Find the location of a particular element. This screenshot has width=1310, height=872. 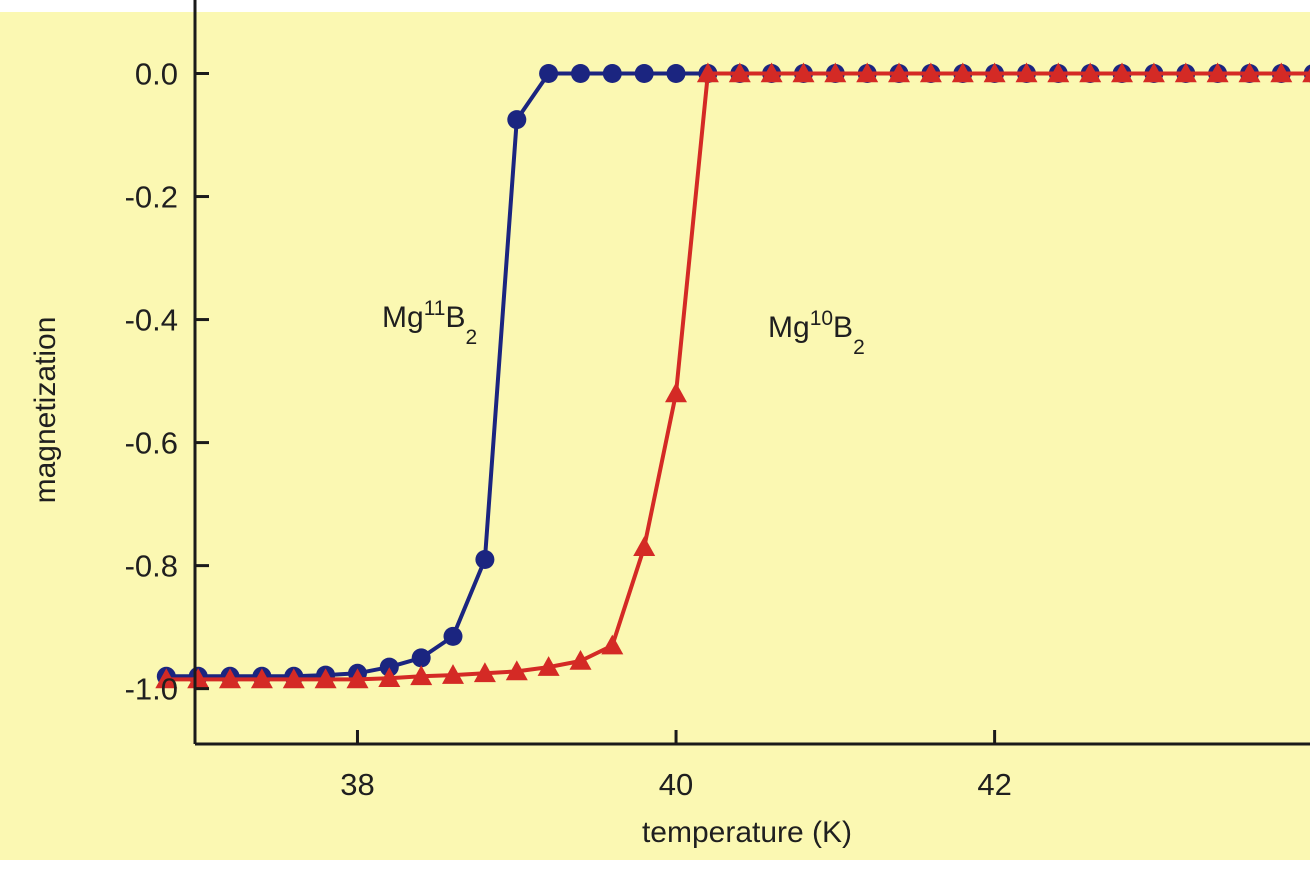

series-label-mg11b2: Mg11B2 is located at coordinates (429, 323).